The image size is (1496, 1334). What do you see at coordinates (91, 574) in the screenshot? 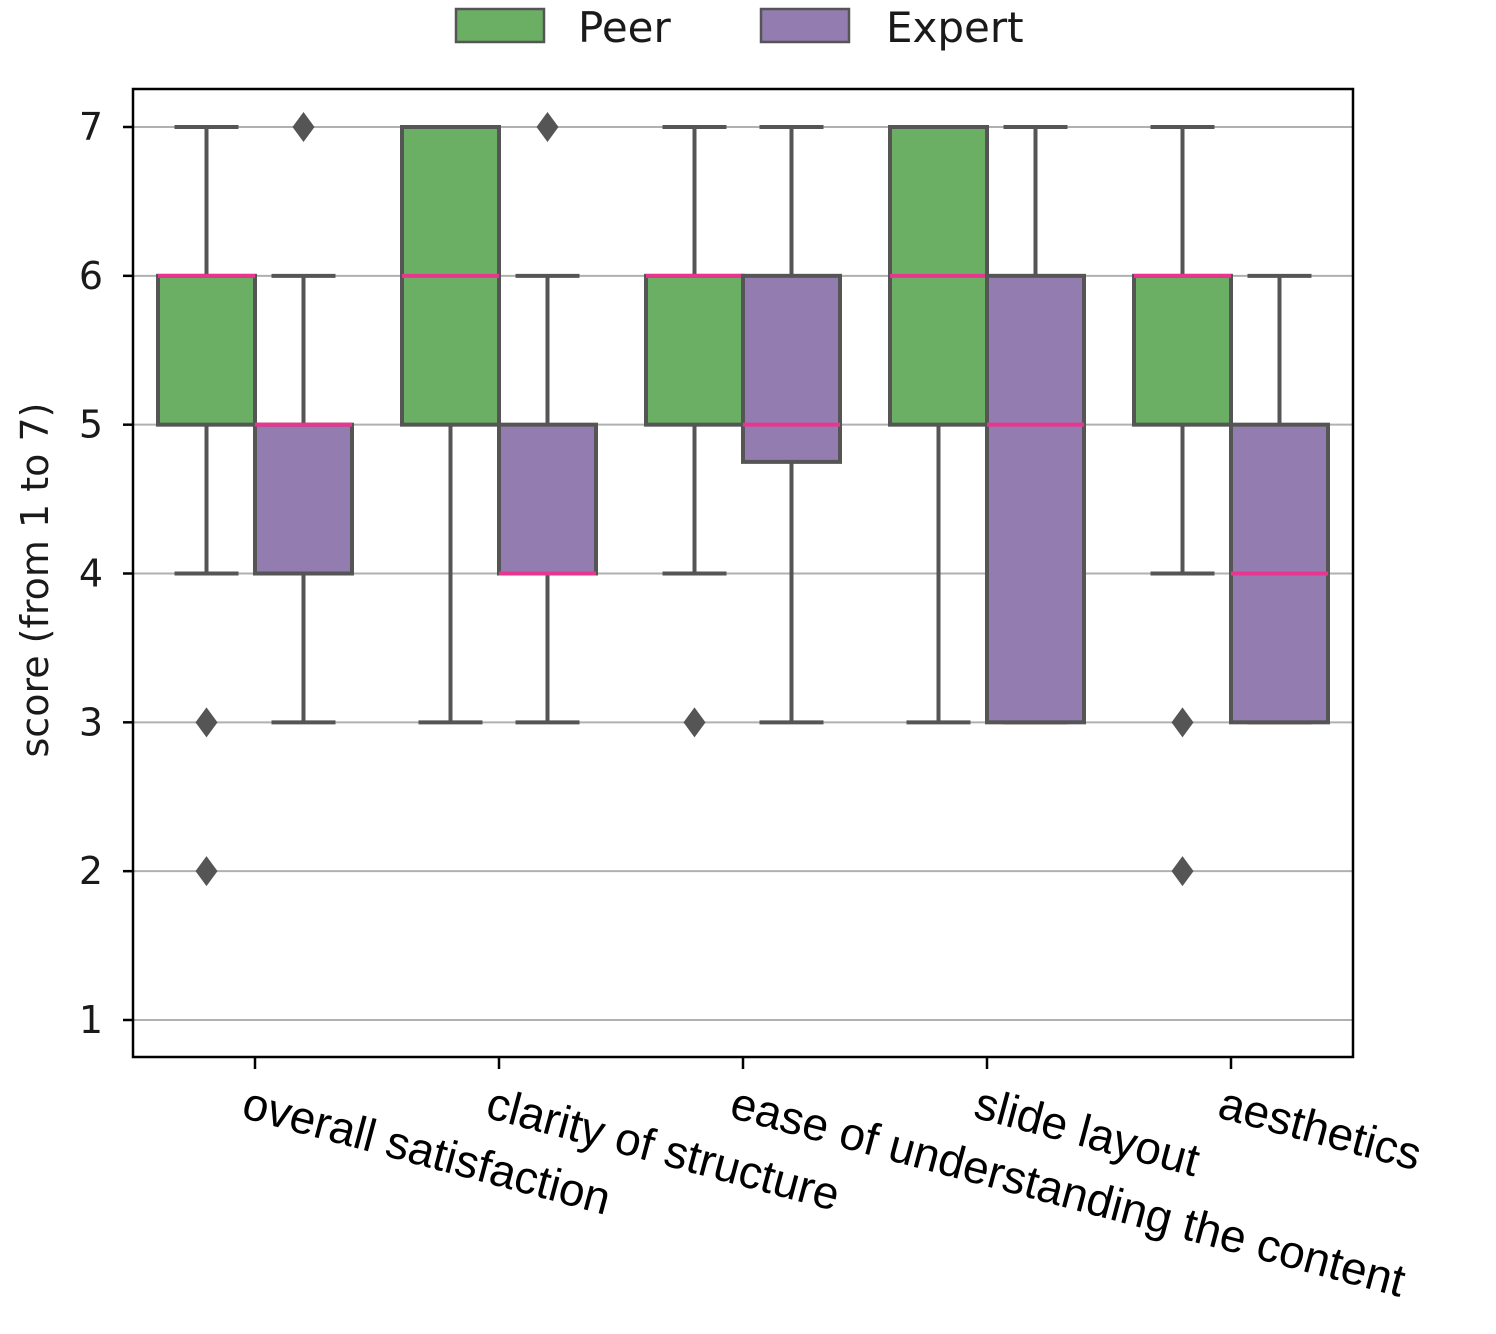
I see `y-tick-label: 4` at bounding box center [91, 574].